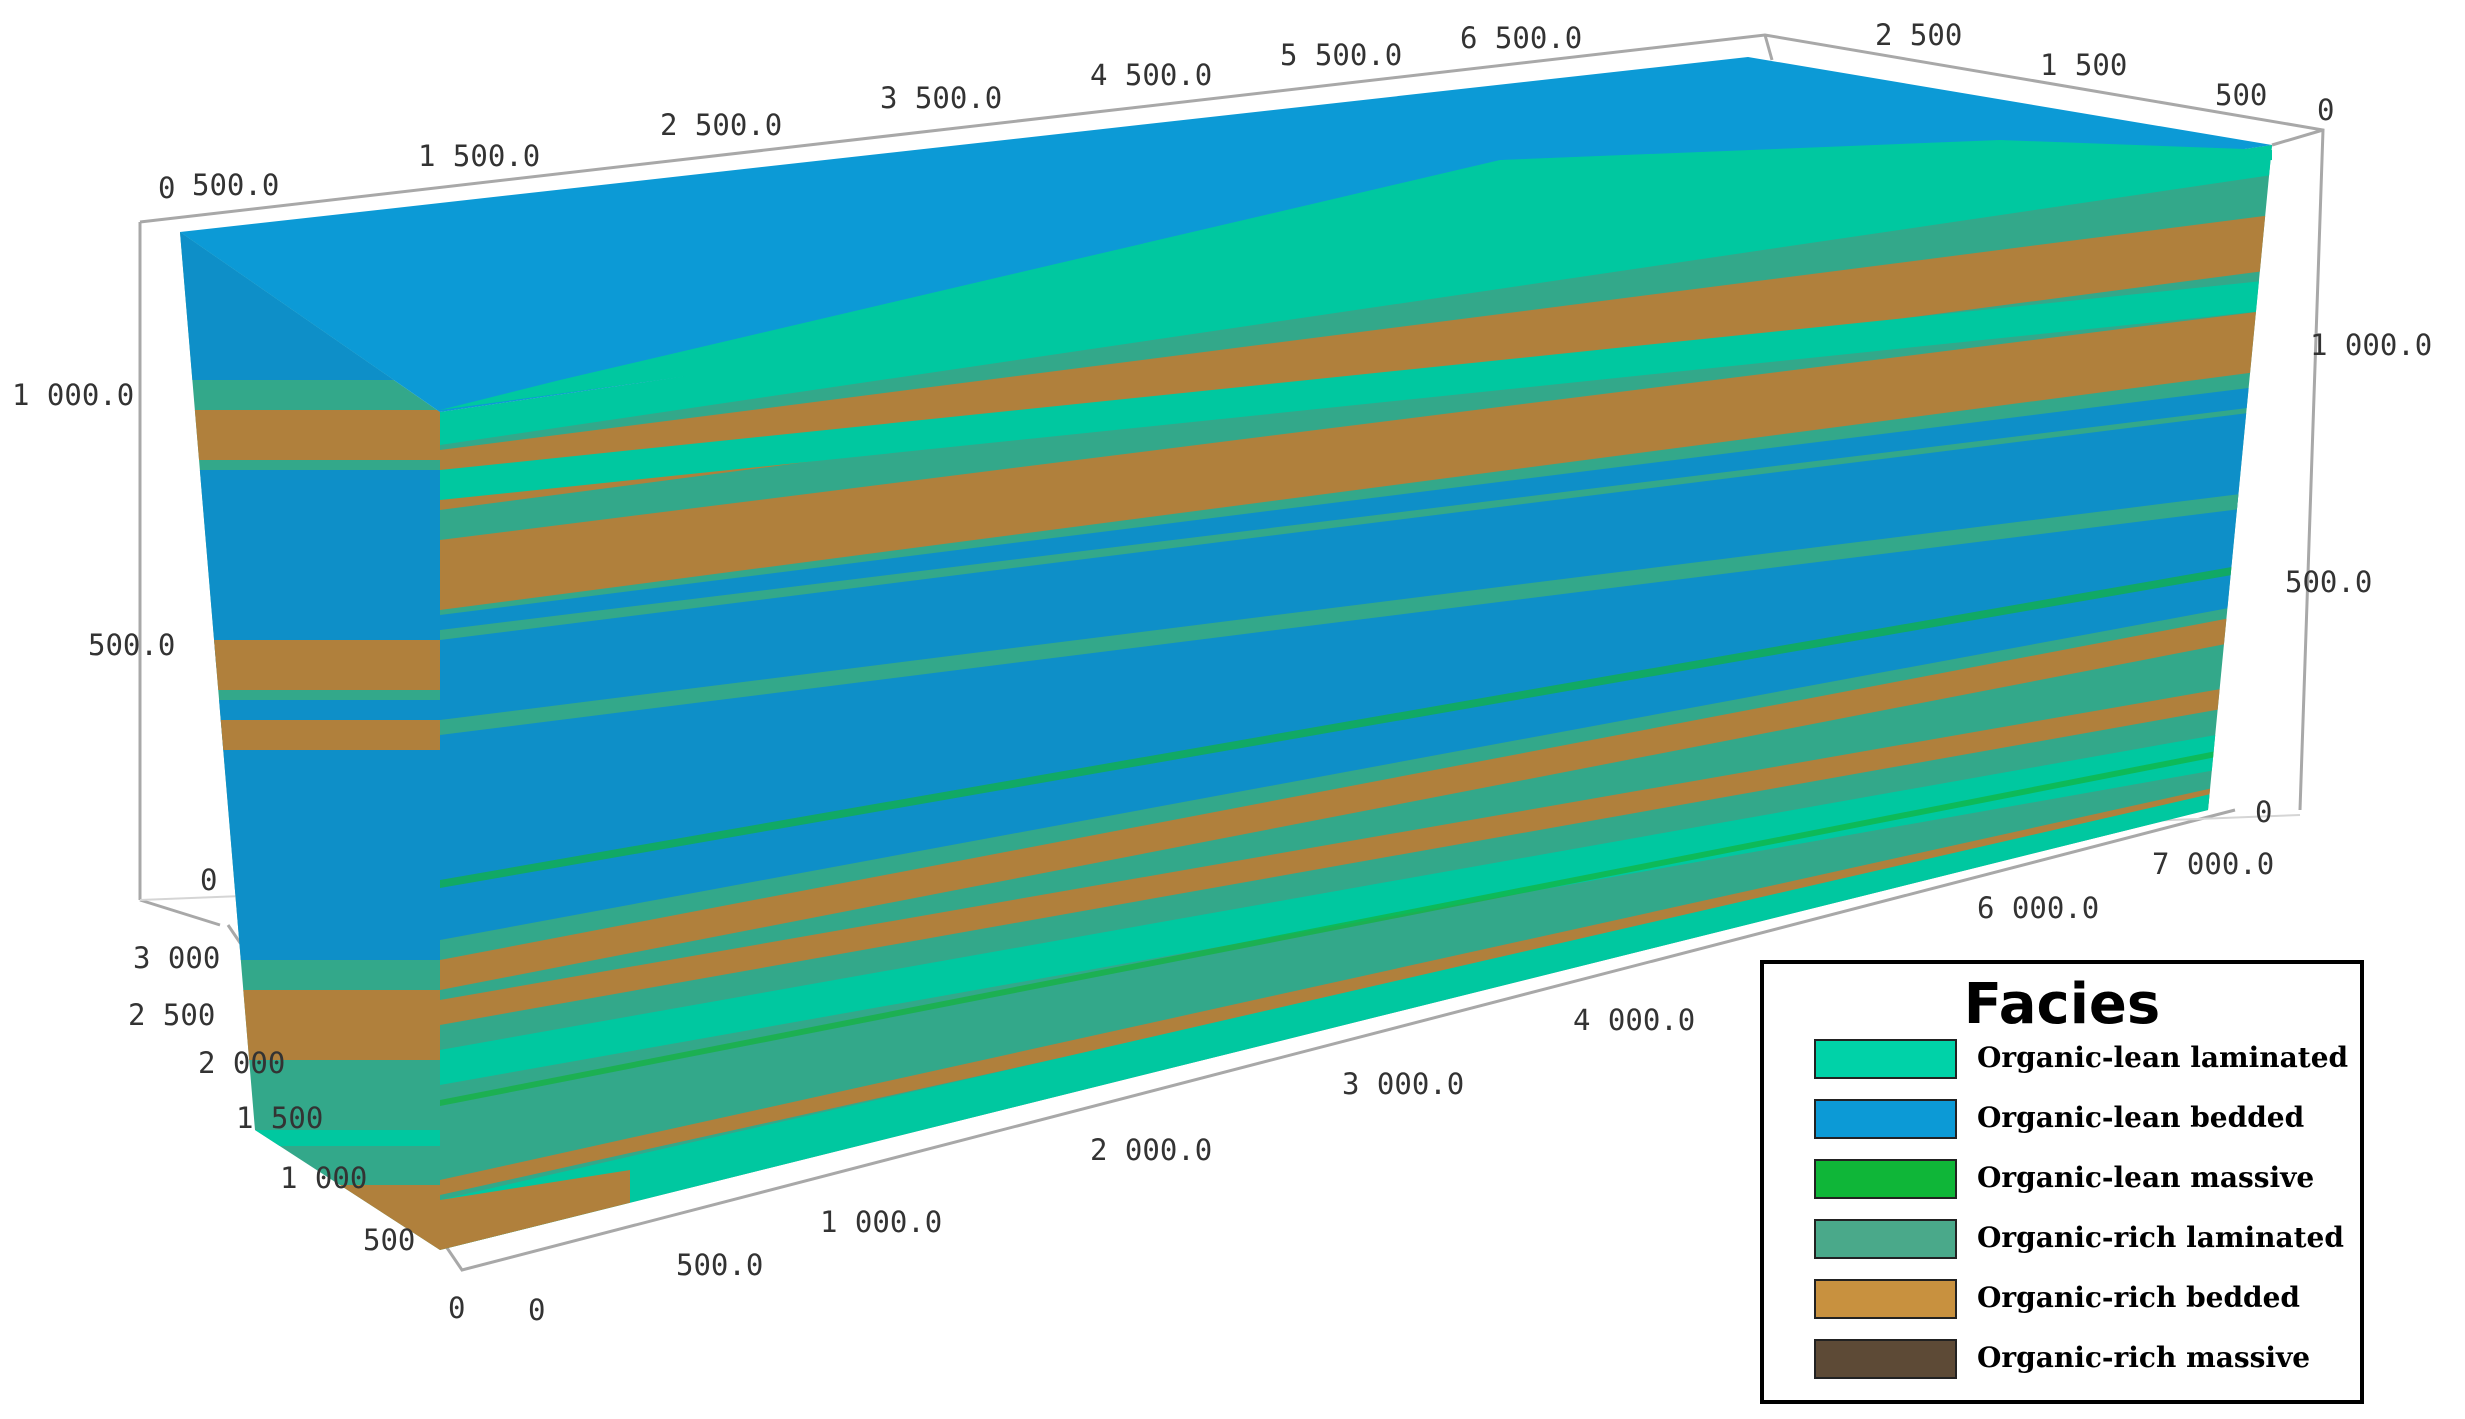  I want to click on top-front-tick-6: 5 500.0, so click(1341, 55).